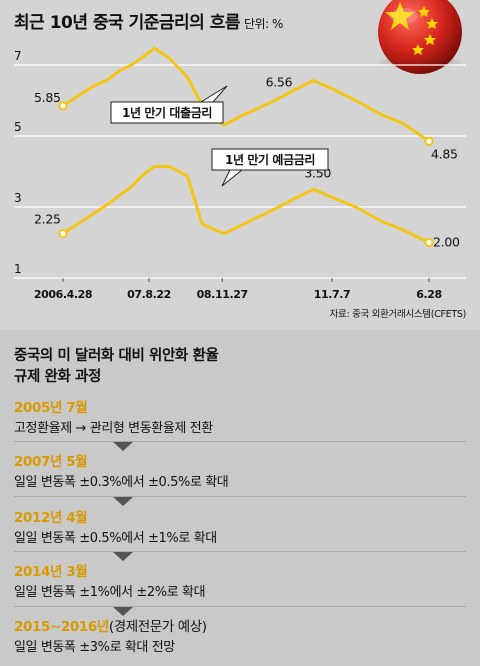 The image size is (480, 666). I want to click on step-desc: 일일 변동폭 ±3%로 확대 전망, so click(94, 647).